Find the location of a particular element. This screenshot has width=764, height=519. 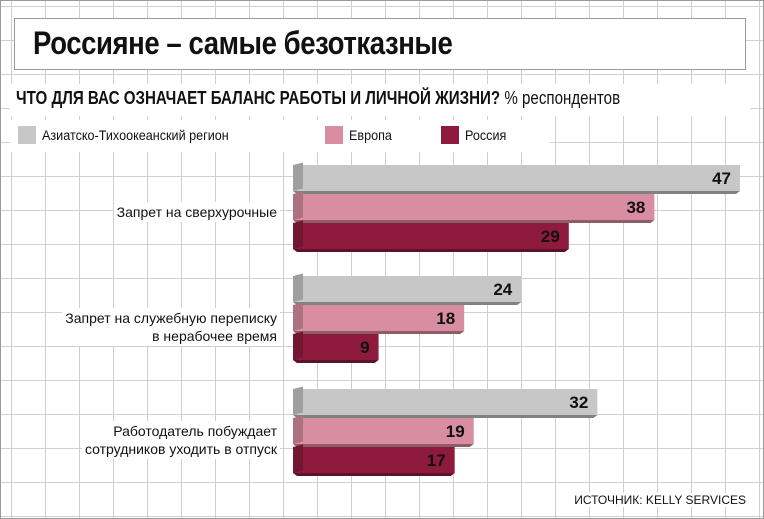

bar-value-label: 38 is located at coordinates (635, 207).